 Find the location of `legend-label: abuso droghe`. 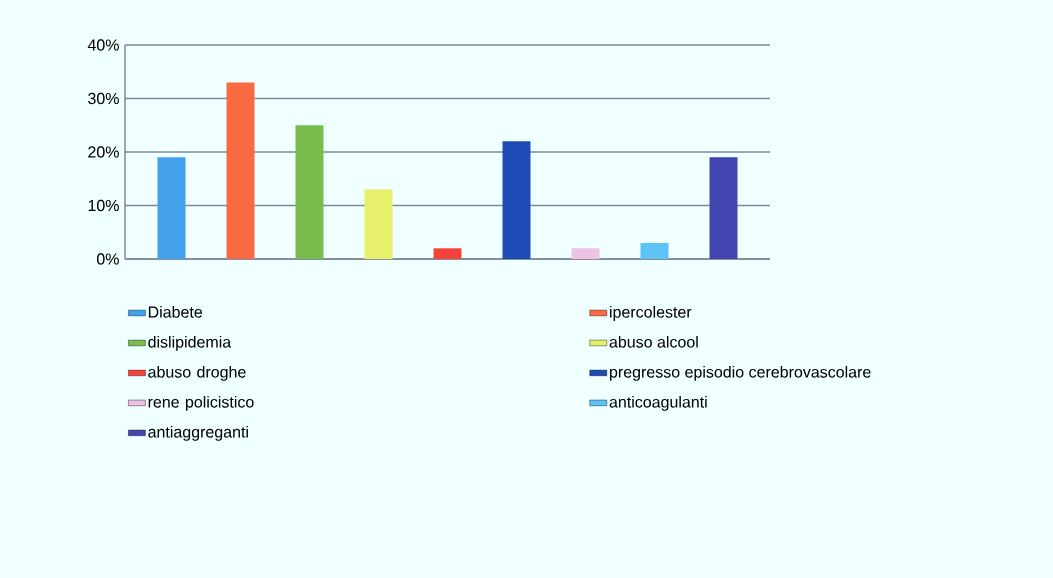

legend-label: abuso droghe is located at coordinates (197, 373).